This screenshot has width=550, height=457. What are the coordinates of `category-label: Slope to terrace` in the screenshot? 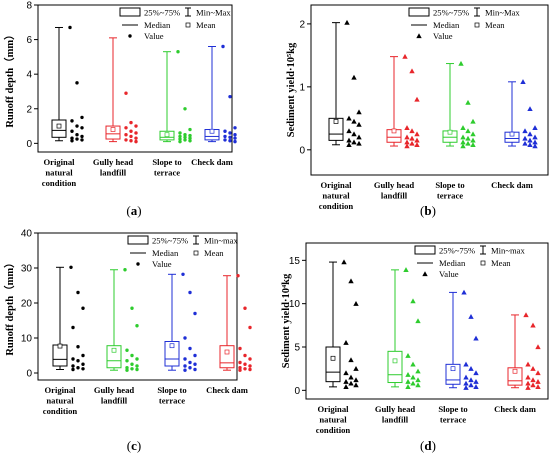 It's located at (452, 414).